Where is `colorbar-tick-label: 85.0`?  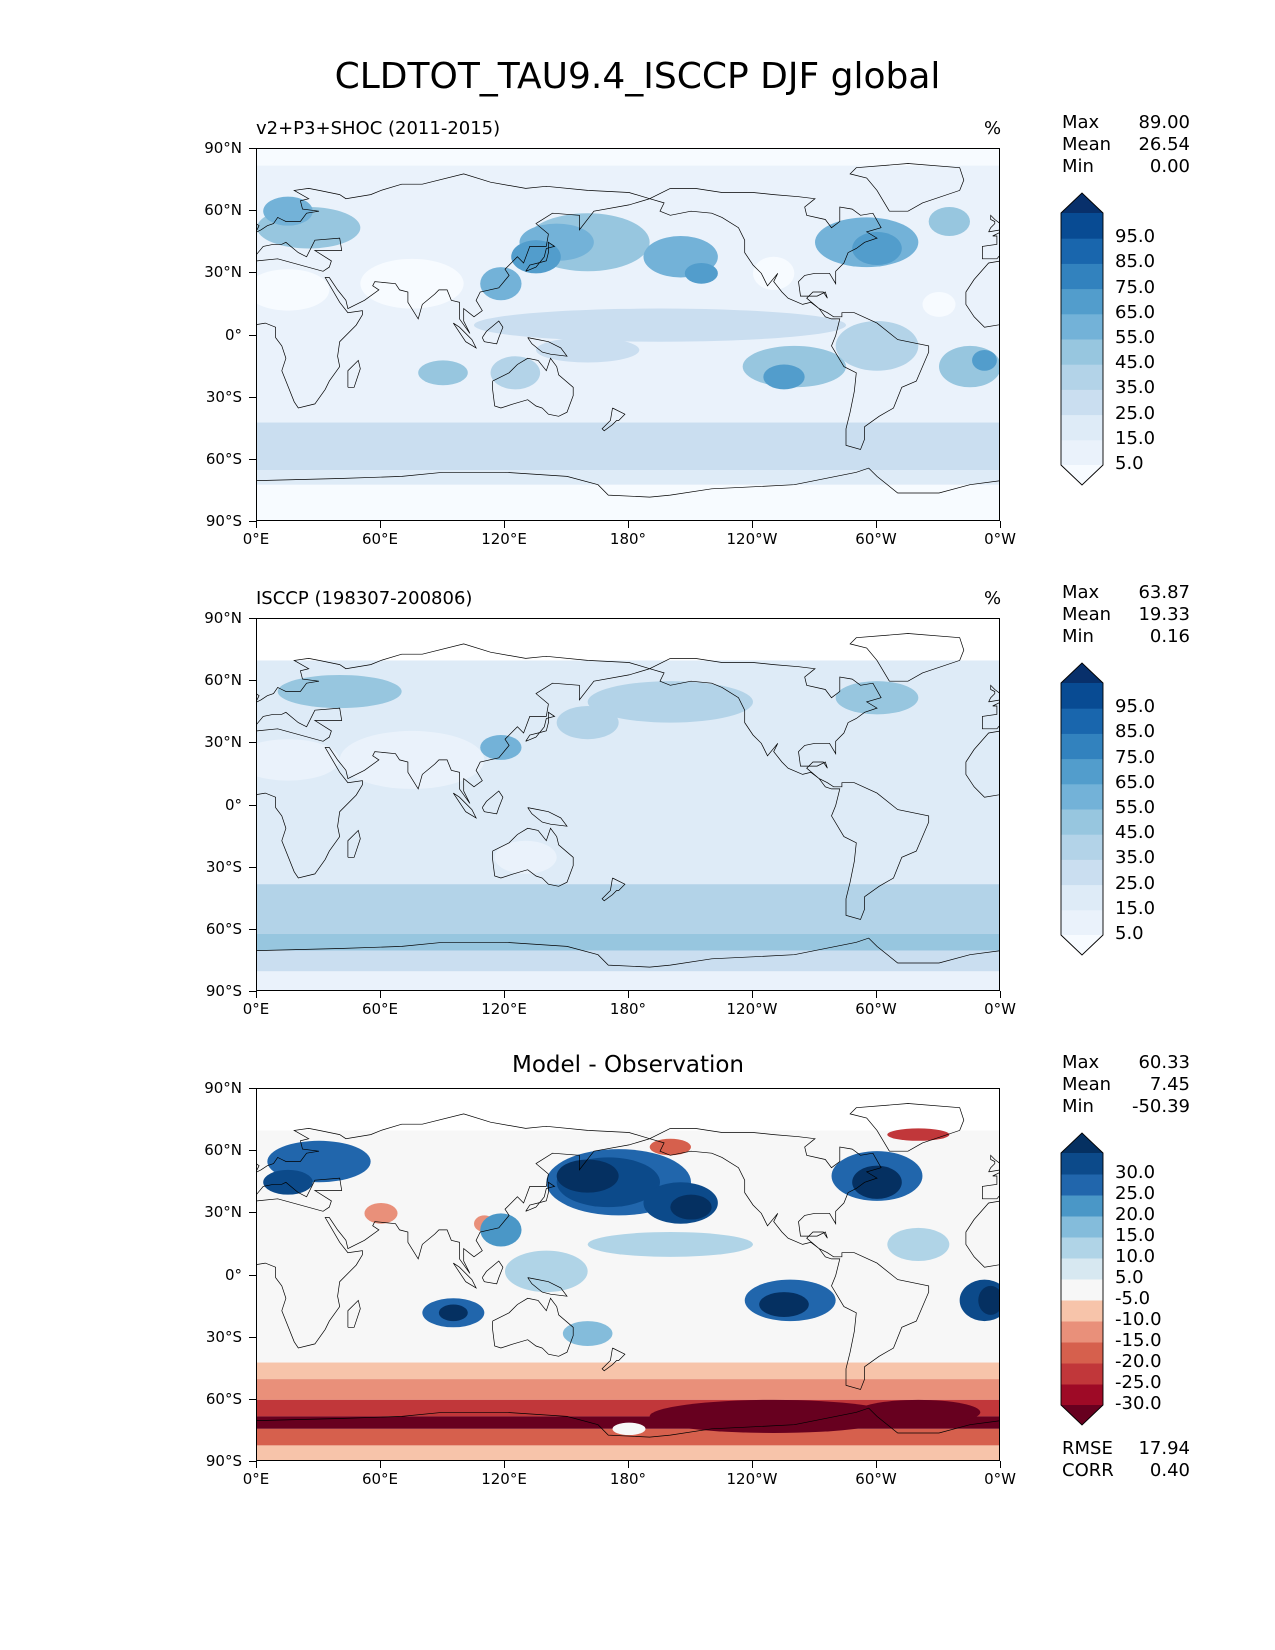 colorbar-tick-label: 85.0 is located at coordinates (1135, 262).